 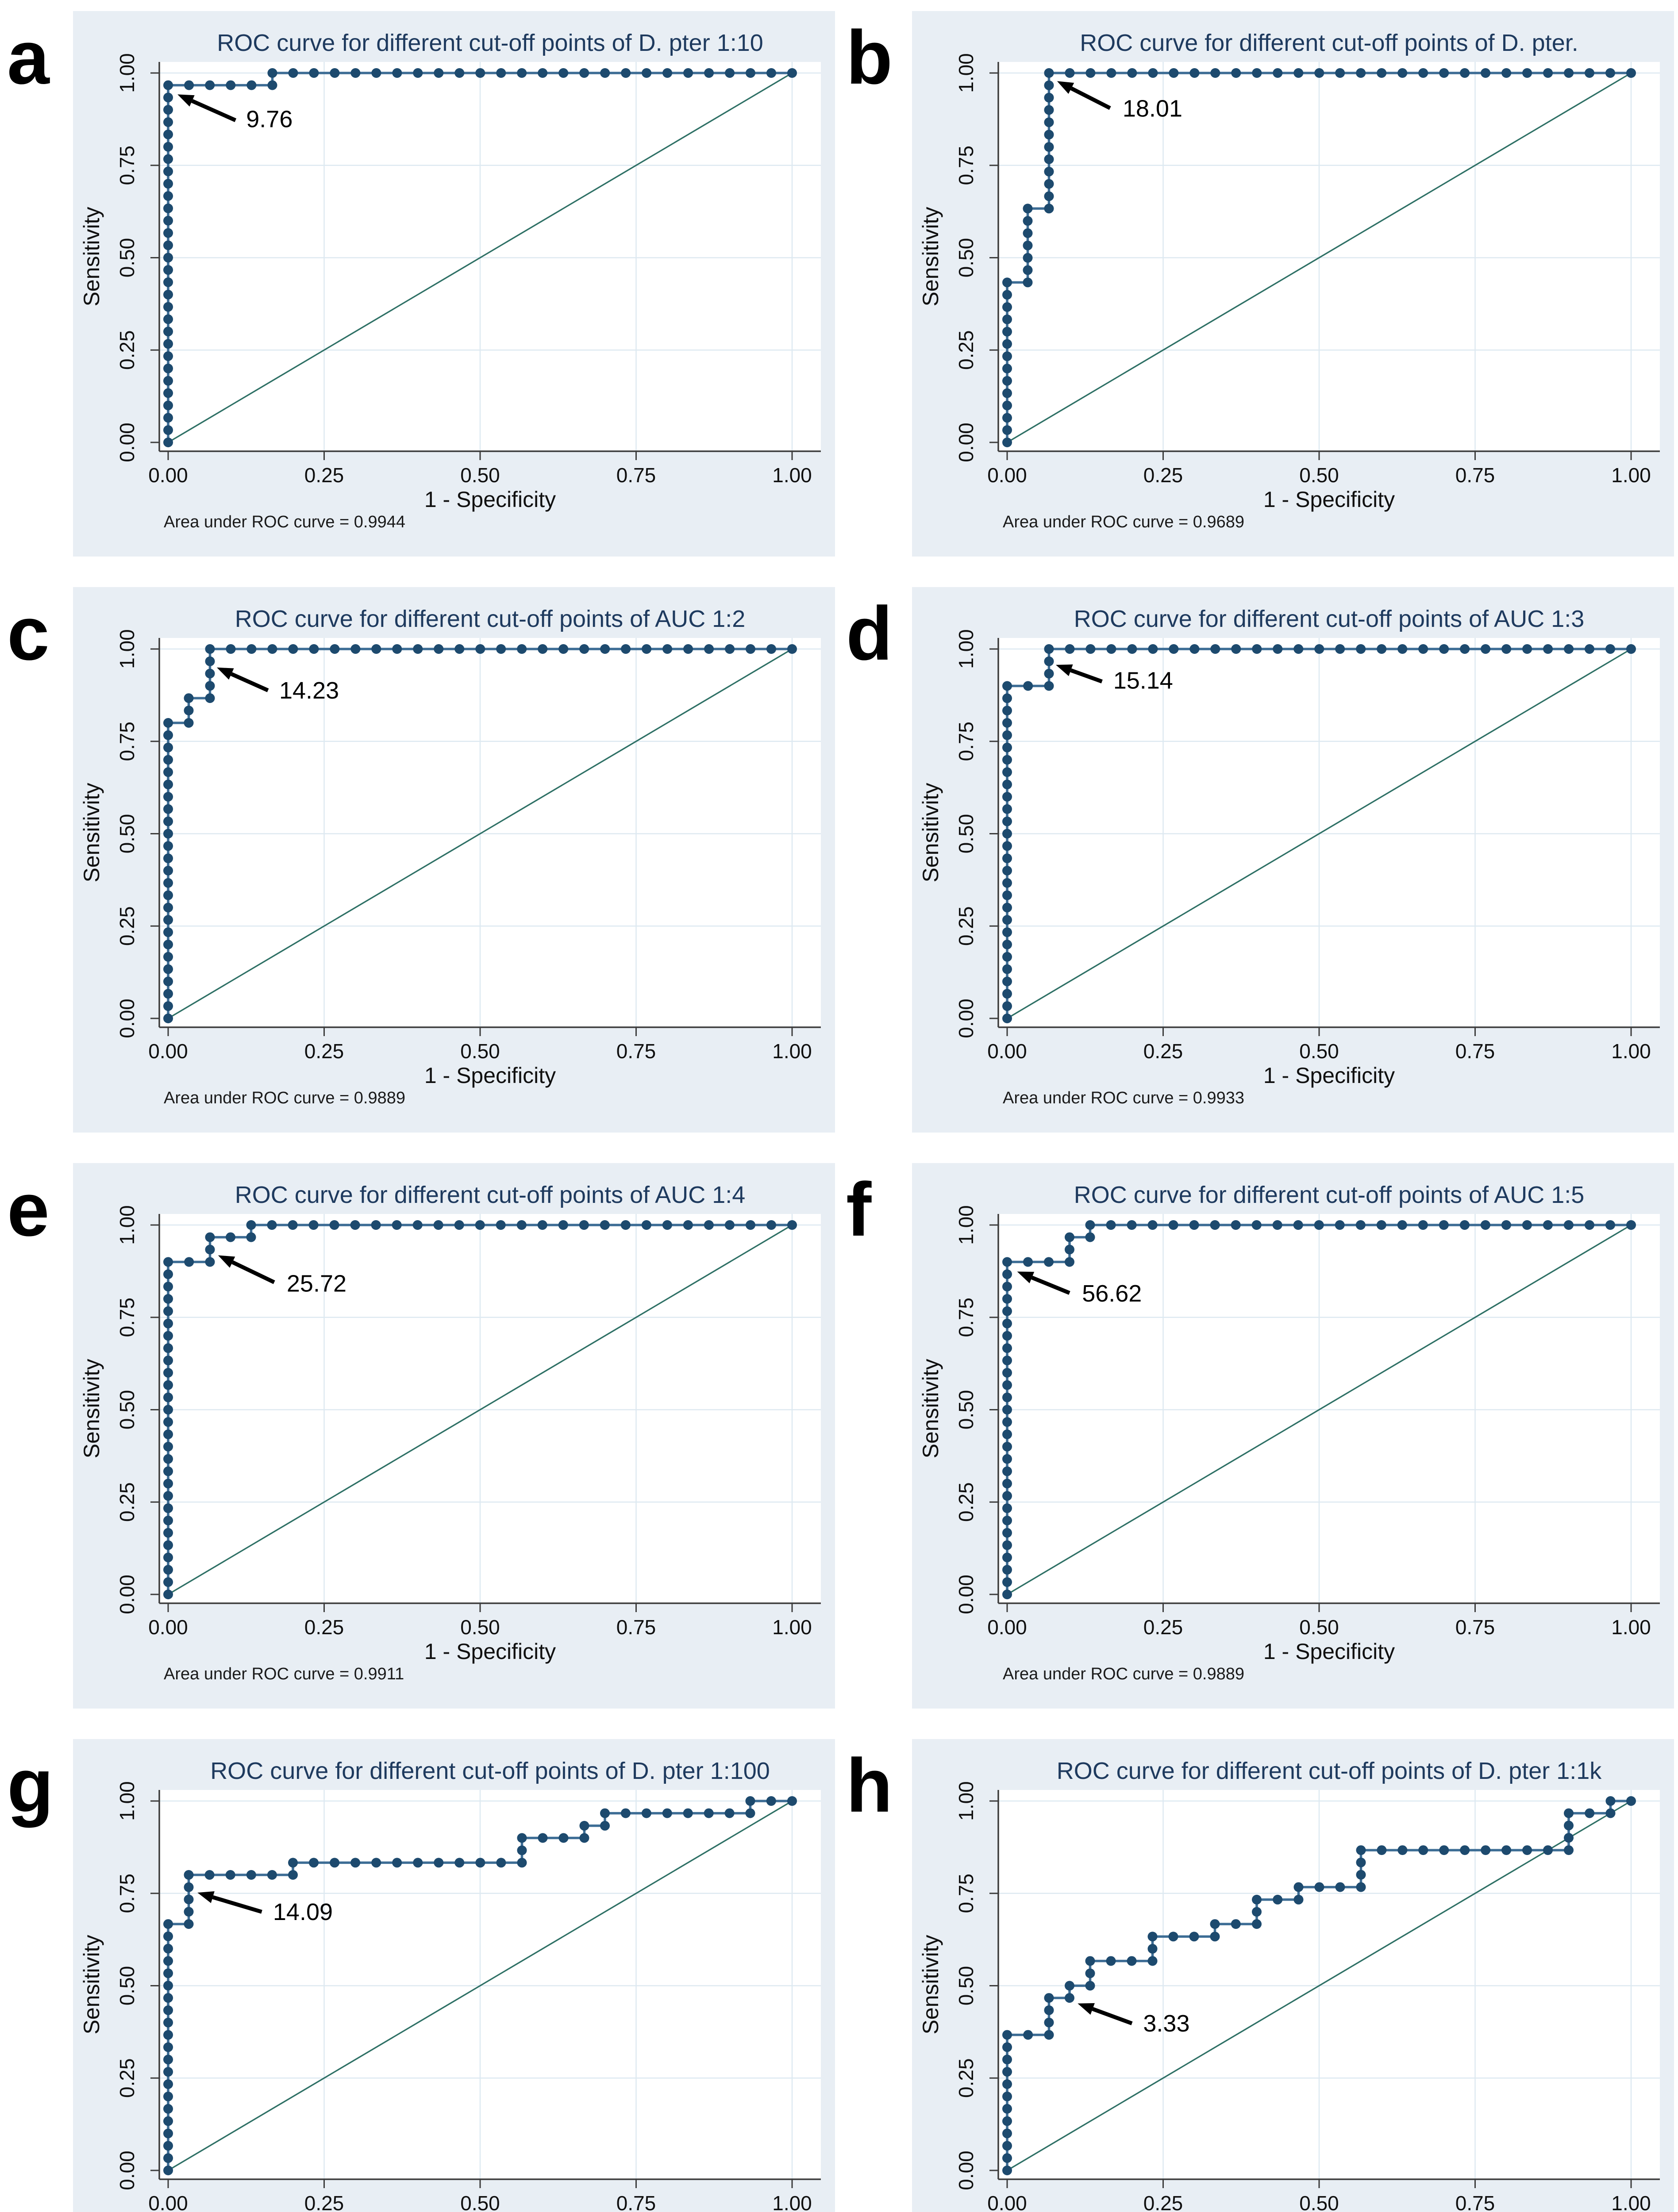 What do you see at coordinates (1087, 2009) in the screenshot?
I see `cutoff-arrowhead` at bounding box center [1087, 2009].